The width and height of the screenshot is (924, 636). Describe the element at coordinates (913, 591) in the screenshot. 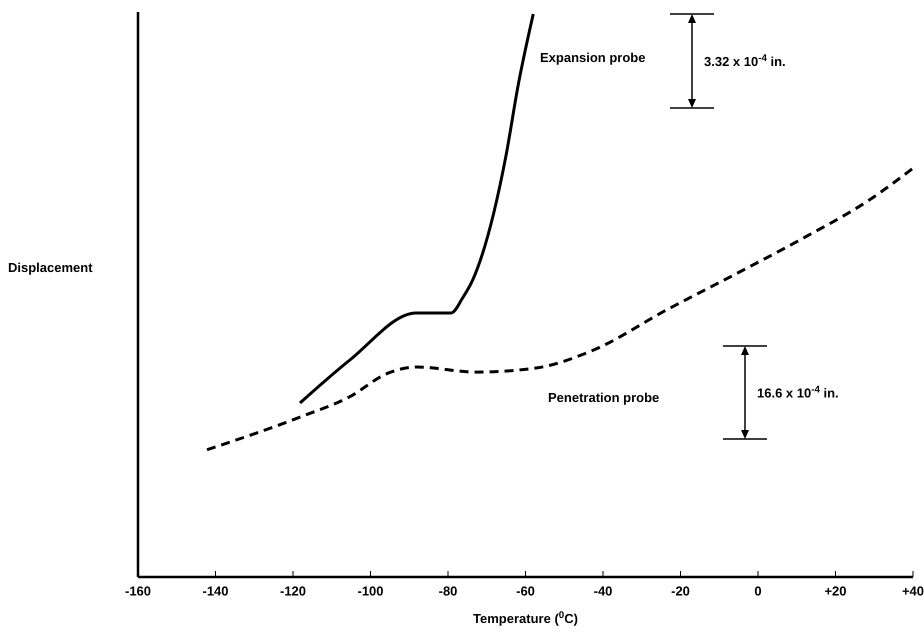

I see `x-tick-label: +40` at that location.